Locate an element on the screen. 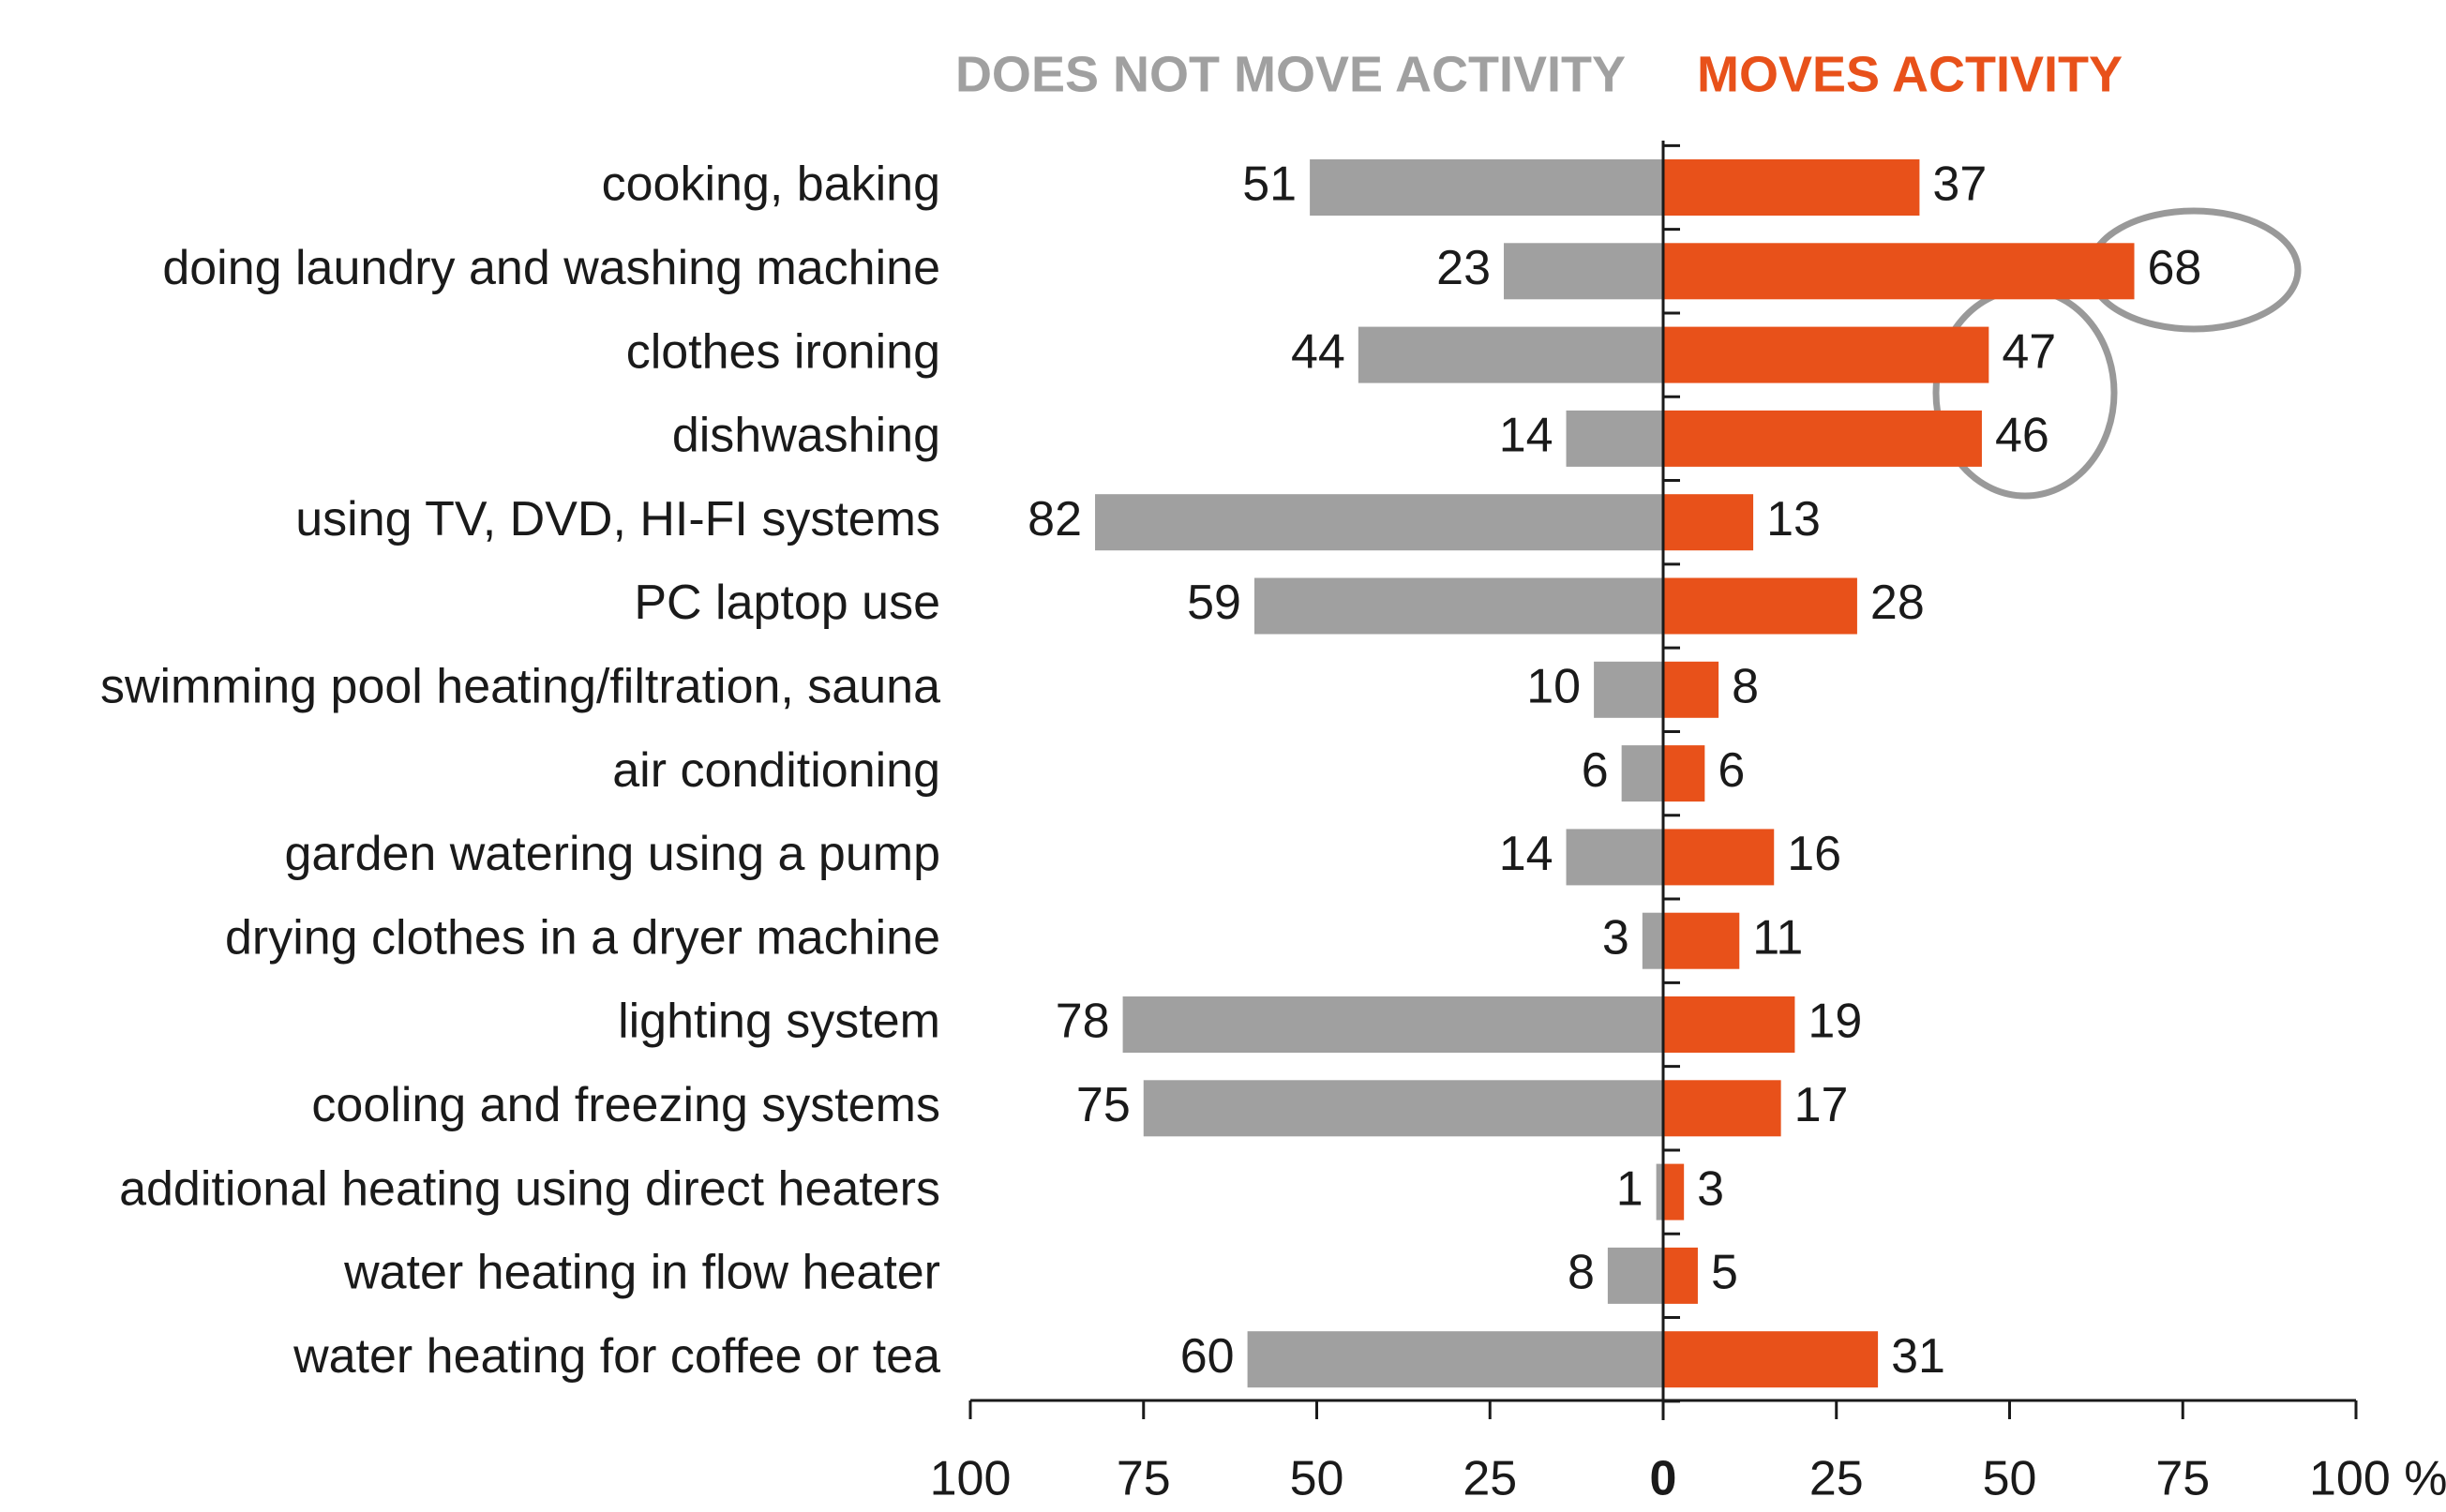 This screenshot has height=1512, width=2446. category-label: using TV, DVD, HI-FI systems is located at coordinates (617, 519).